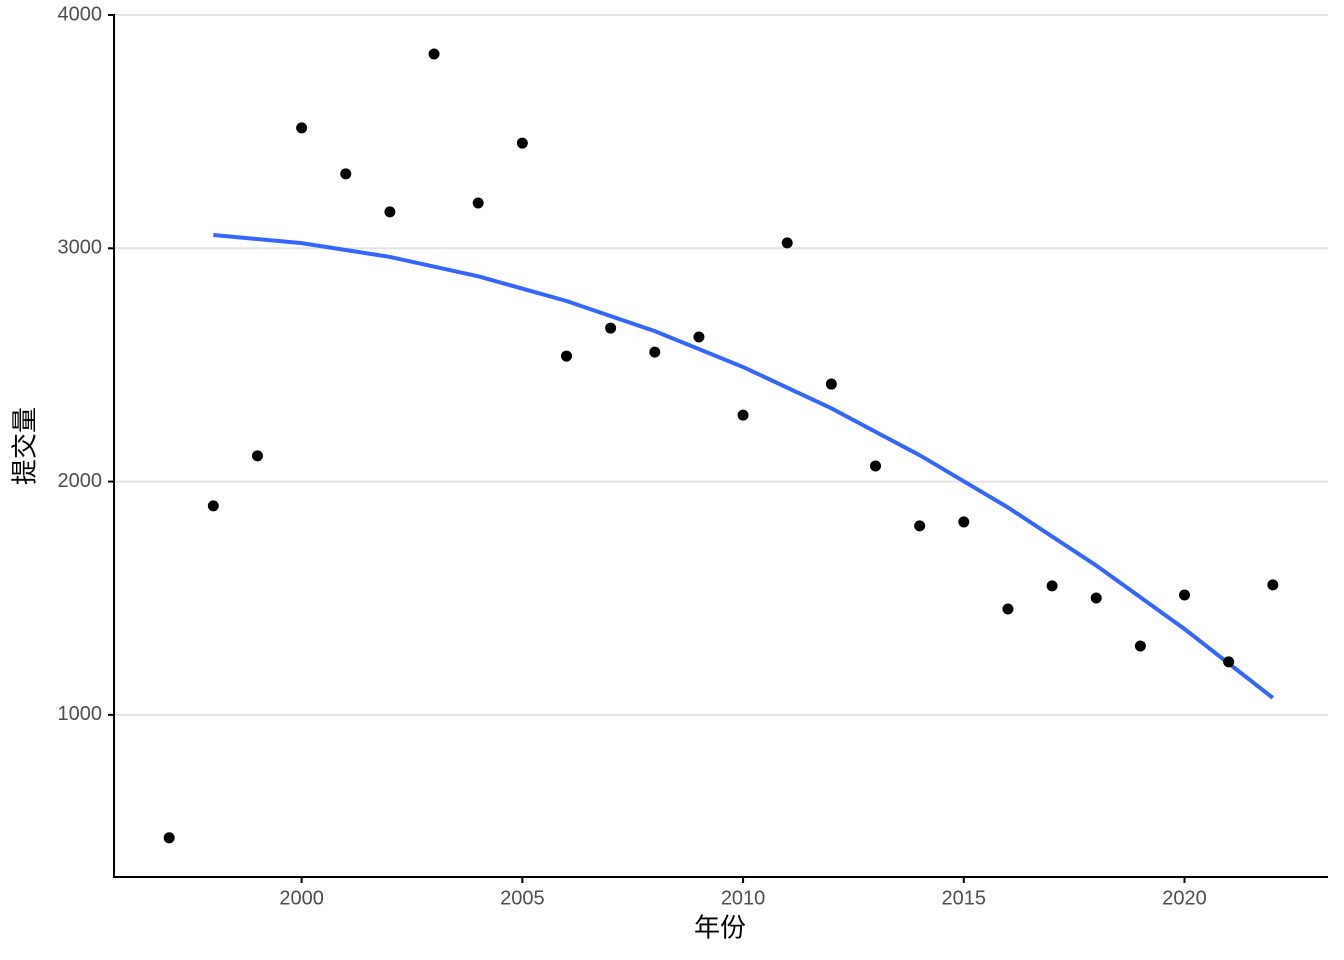  Describe the element at coordinates (80, 481) in the screenshot. I see `y-tick-label: 2000` at that location.